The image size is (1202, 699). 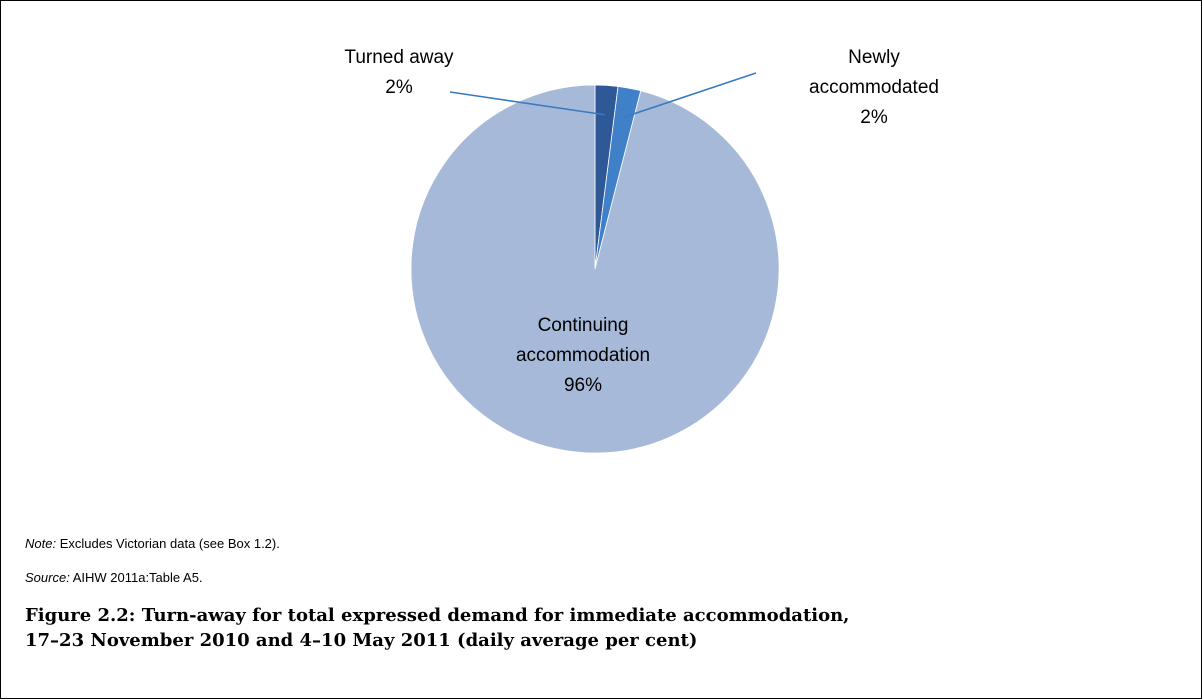 I want to click on figure-source: Source: AIHW 2011a:Table A5., so click(x=114, y=577).